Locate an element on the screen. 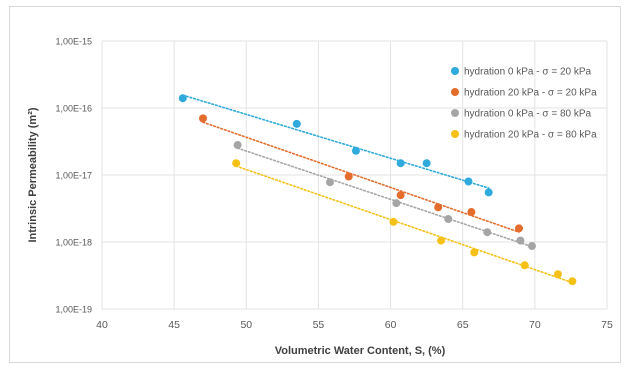 The height and width of the screenshot is (369, 629). legend-label-series-4: hydration 20 kPa - σ = 80 kPa is located at coordinates (530, 135).